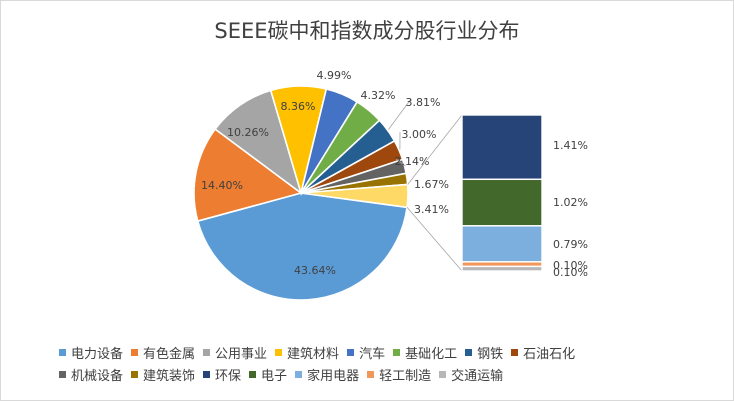 This screenshot has width=734, height=401. What do you see at coordinates (169, 354) in the screenshot?
I see `legend-label: 有色金属` at bounding box center [169, 354].